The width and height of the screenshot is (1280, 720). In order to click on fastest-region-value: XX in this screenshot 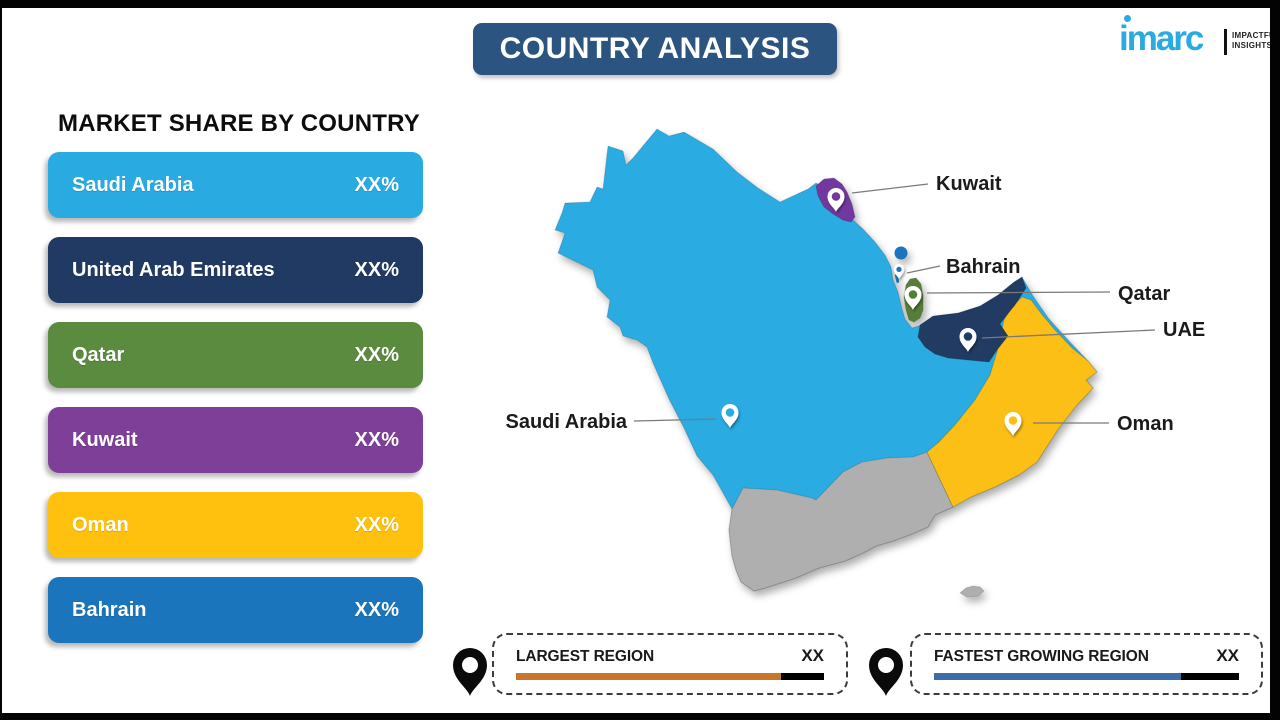, I will do `click(1227, 655)`.